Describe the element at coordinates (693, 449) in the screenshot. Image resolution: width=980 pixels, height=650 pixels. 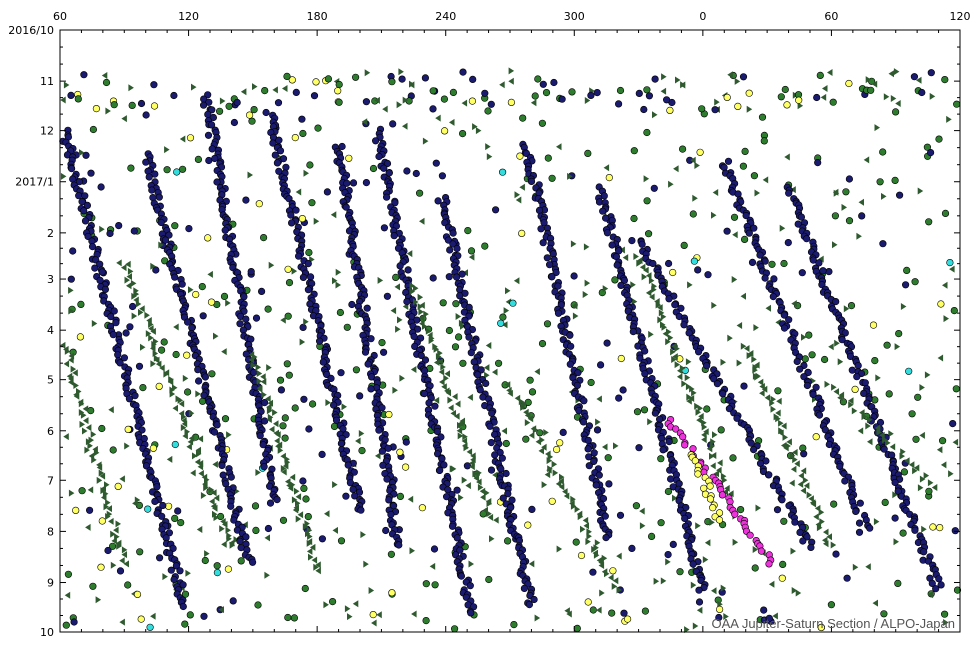
I see `magenta-track-point` at that location.